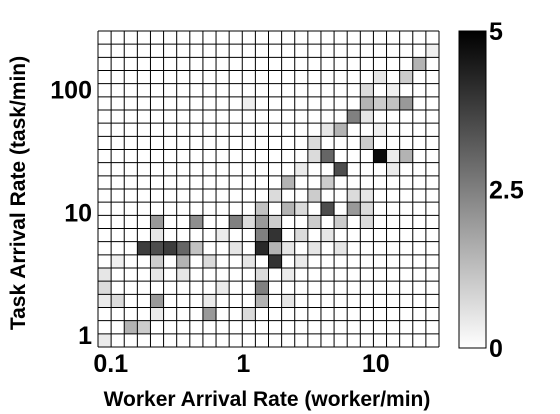  I want to click on x-tick-label: 0.1, so click(110, 364).